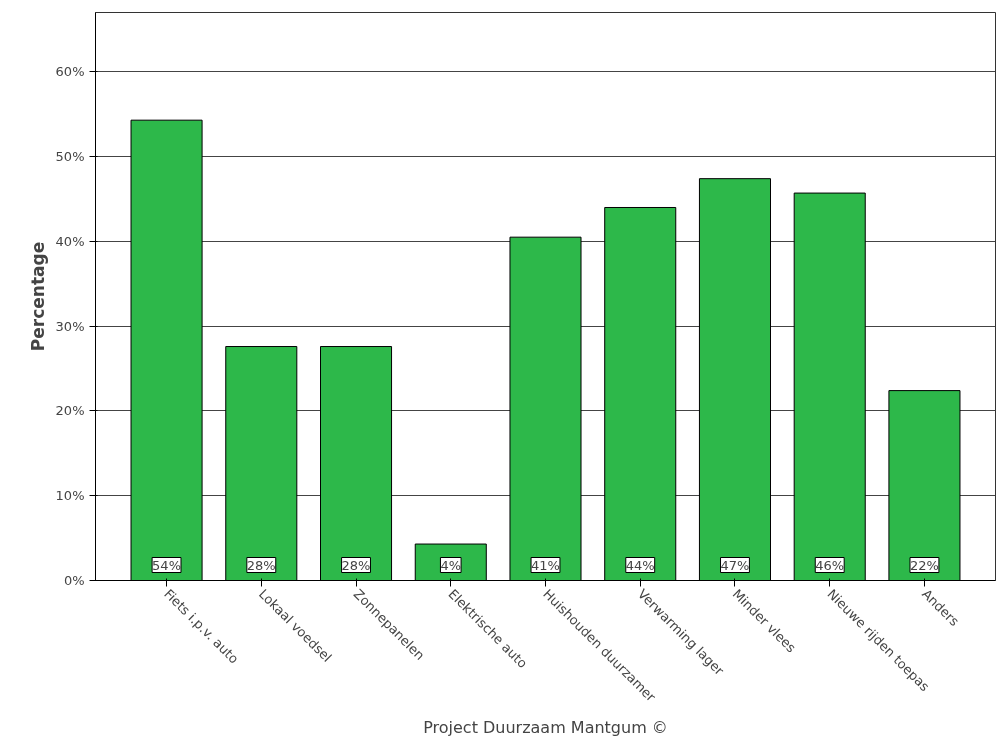 Image resolution: width=1004 pixels, height=756 pixels. What do you see at coordinates (37, 296) in the screenshot?
I see `y-axis-title: Percentage` at bounding box center [37, 296].